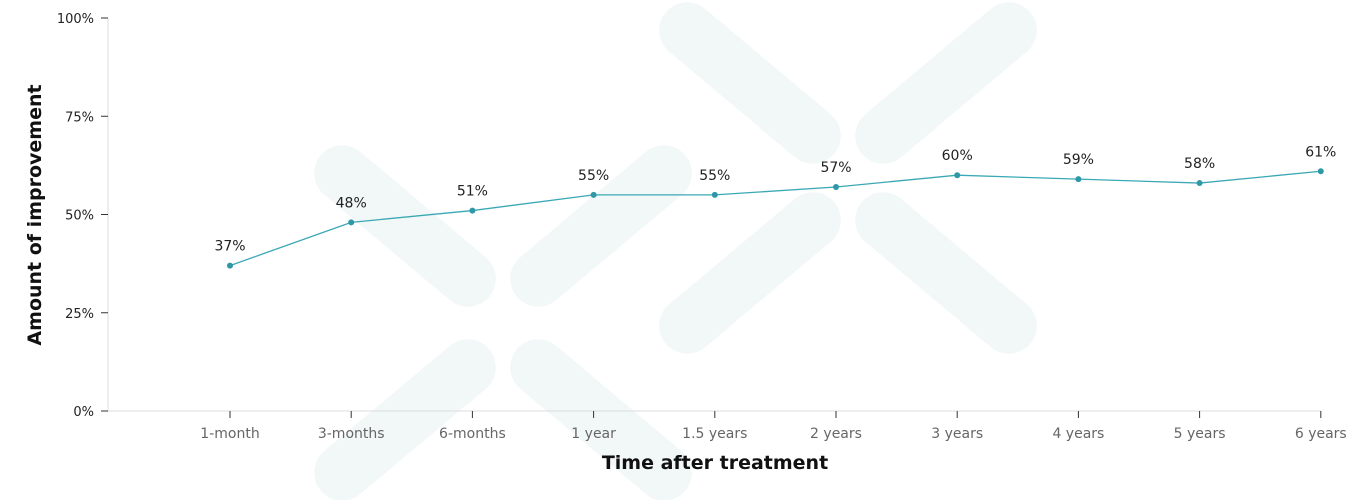 The height and width of the screenshot is (500, 1350). Describe the element at coordinates (714, 434) in the screenshot. I see `x-tick-label: 1.5 years` at that location.